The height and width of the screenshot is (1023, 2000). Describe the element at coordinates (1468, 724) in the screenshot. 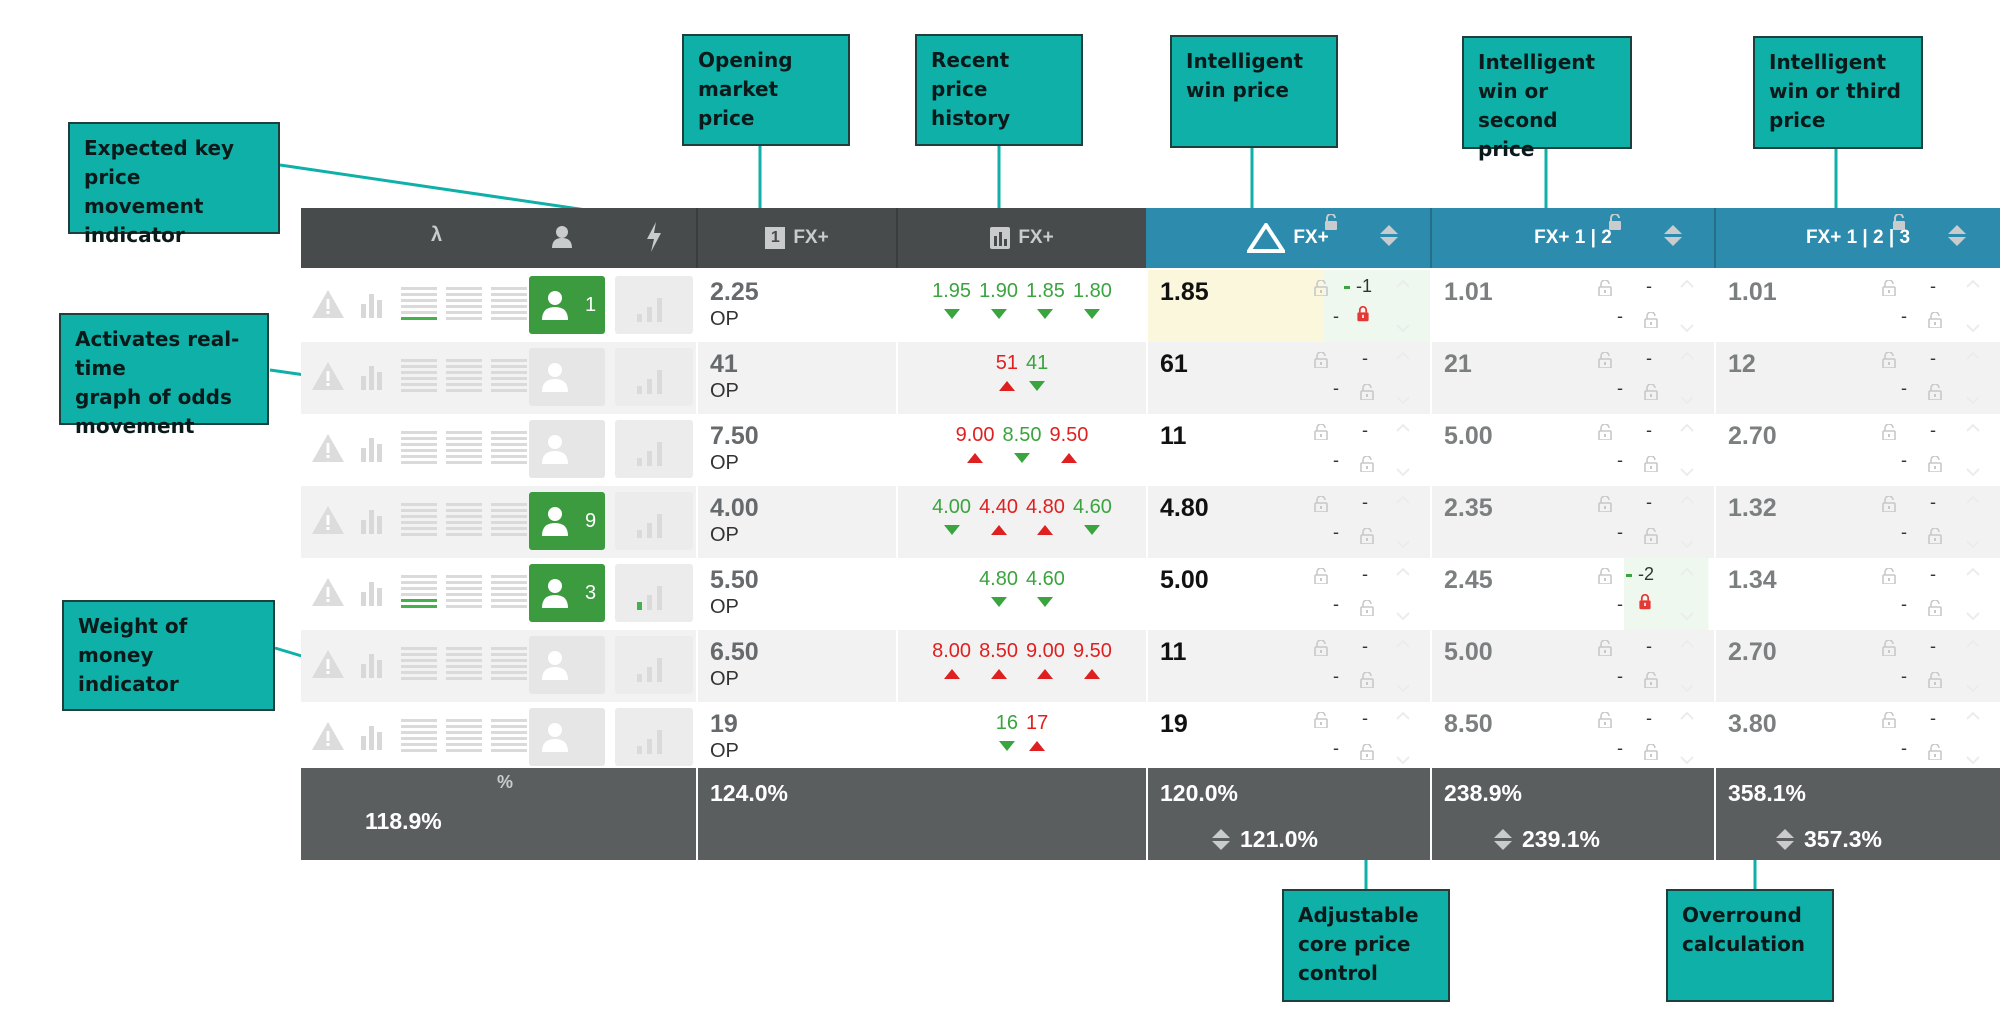

I see `second-price: 8.50` at that location.